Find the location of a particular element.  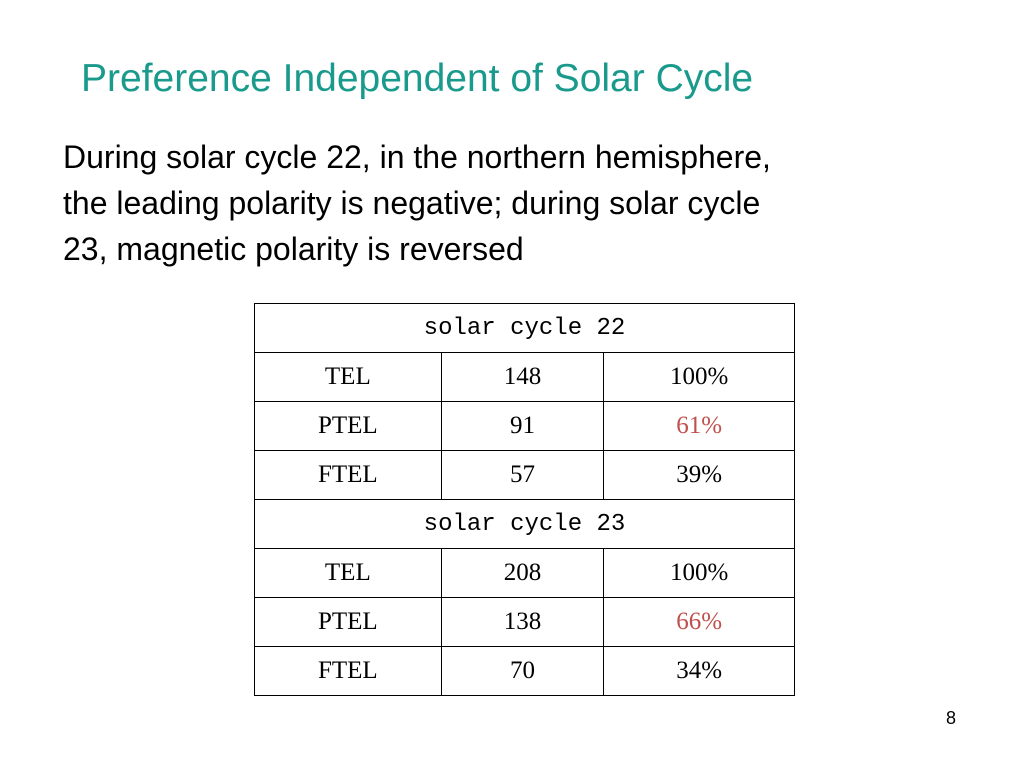

table-row: PTEL 138 66% is located at coordinates (524, 622).